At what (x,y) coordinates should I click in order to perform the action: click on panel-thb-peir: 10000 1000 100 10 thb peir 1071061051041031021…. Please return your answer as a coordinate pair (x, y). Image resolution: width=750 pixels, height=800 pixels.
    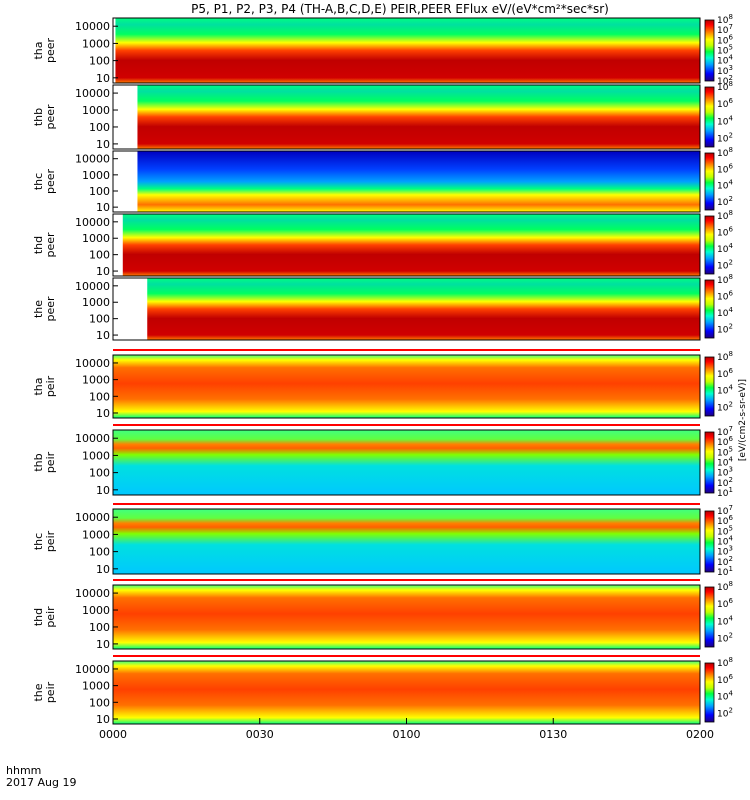
    Looking at the image, I should click on (382, 461).